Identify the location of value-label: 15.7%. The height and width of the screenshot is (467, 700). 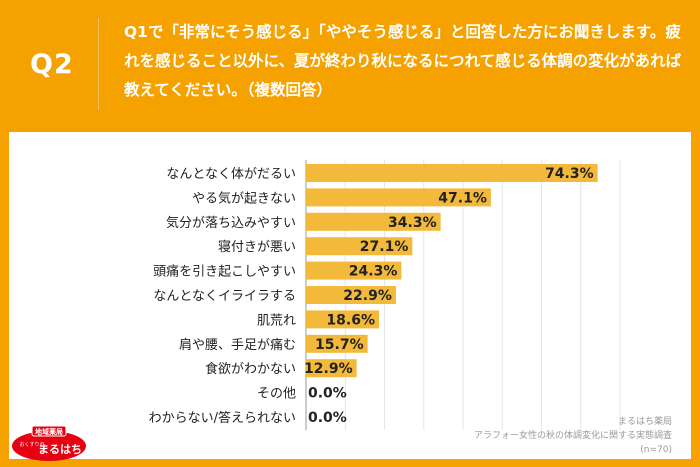
(339, 345).